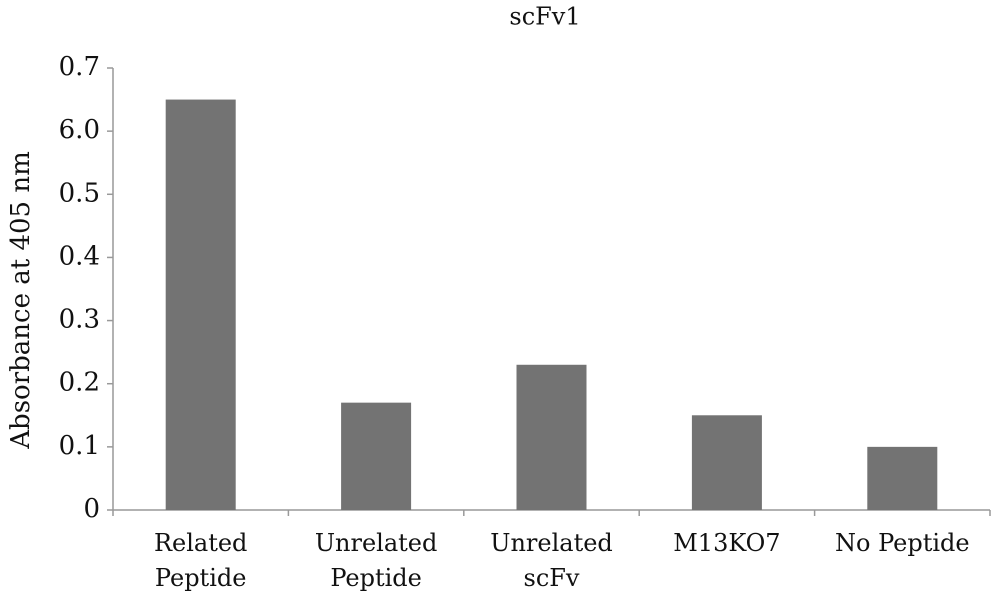 The width and height of the screenshot is (1000, 598). Describe the element at coordinates (79, 67) in the screenshot. I see `y-tick-label: 0.7` at that location.